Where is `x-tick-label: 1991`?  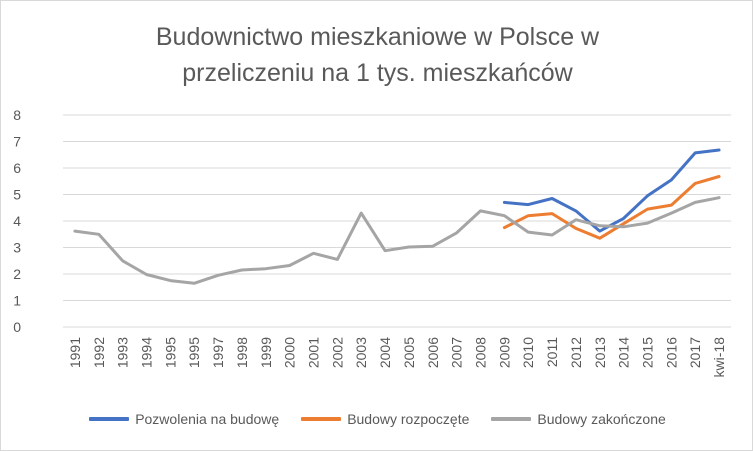 x-tick-label: 1991 is located at coordinates (75, 352).